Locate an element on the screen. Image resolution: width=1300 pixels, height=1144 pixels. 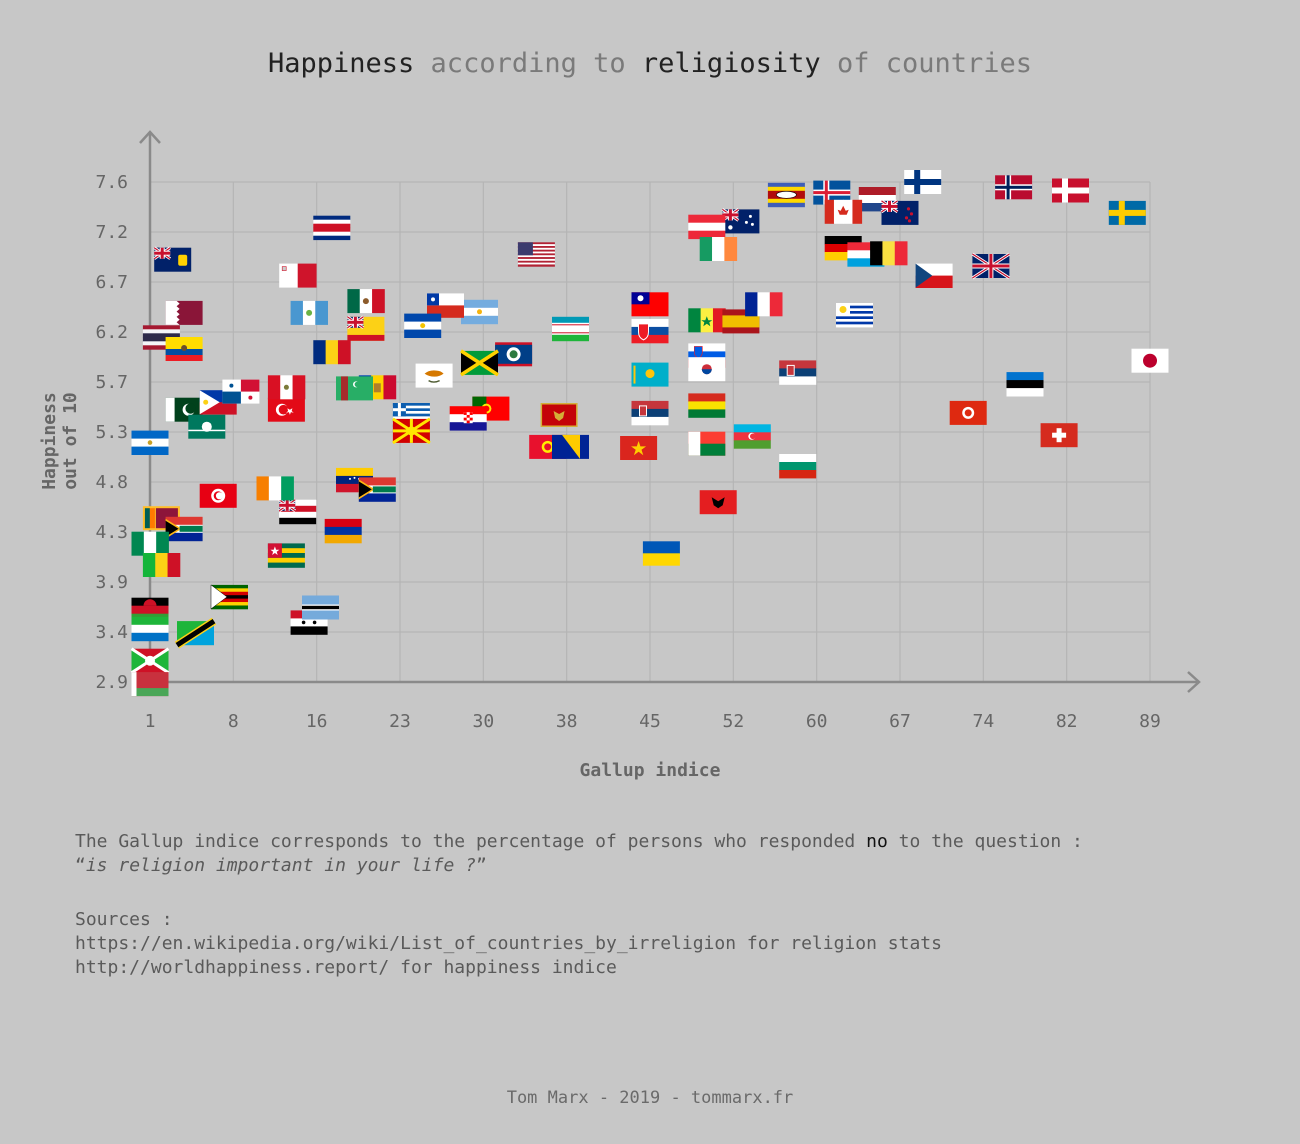
flag-mexico is located at coordinates (366, 301).